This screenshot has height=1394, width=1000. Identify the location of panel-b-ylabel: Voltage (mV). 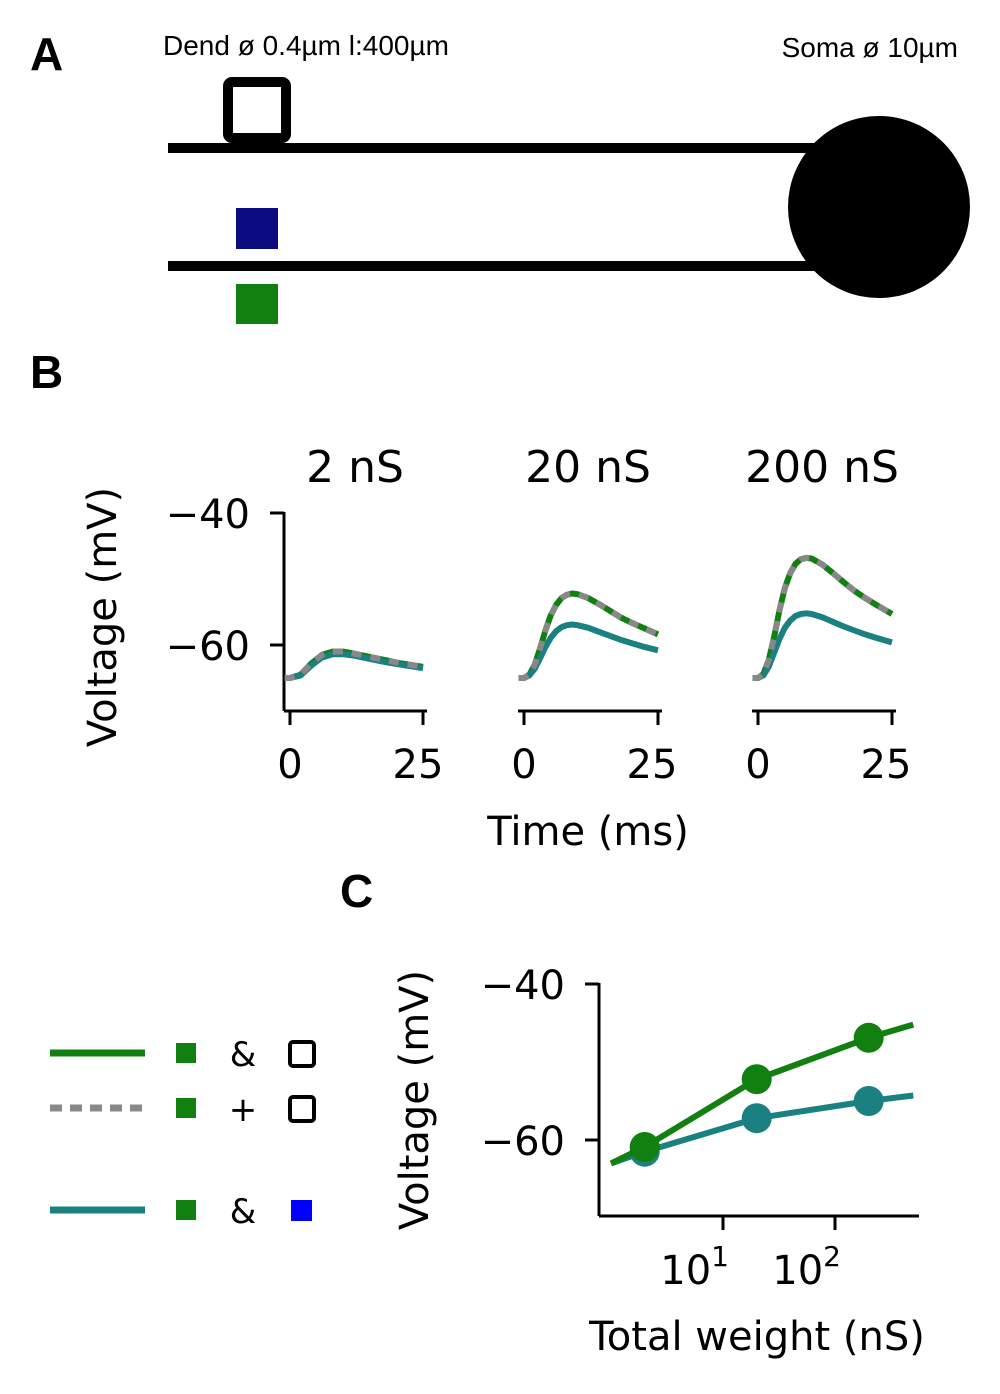
(103, 617).